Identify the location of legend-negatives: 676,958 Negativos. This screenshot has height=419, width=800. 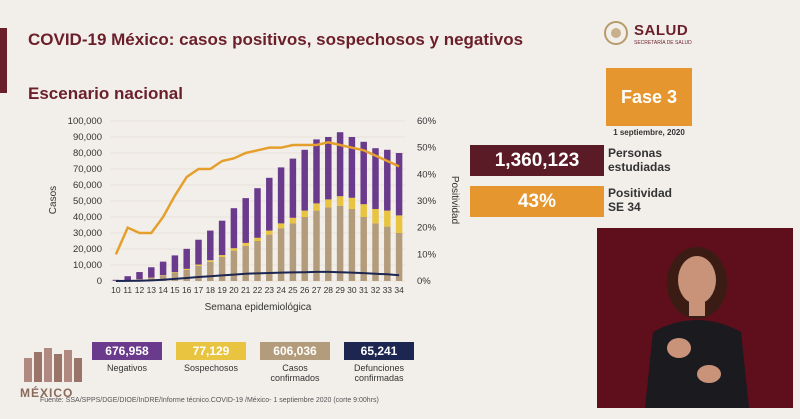
(127, 357).